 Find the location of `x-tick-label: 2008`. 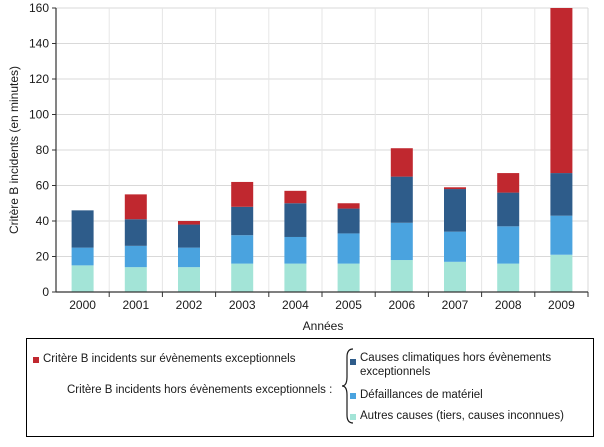

x-tick-label: 2008 is located at coordinates (508, 305).